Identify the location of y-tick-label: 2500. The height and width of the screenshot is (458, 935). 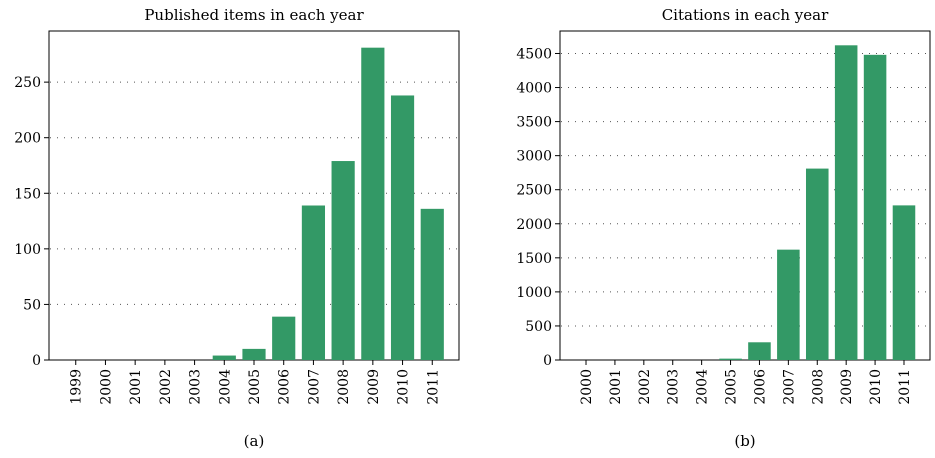
(534, 191).